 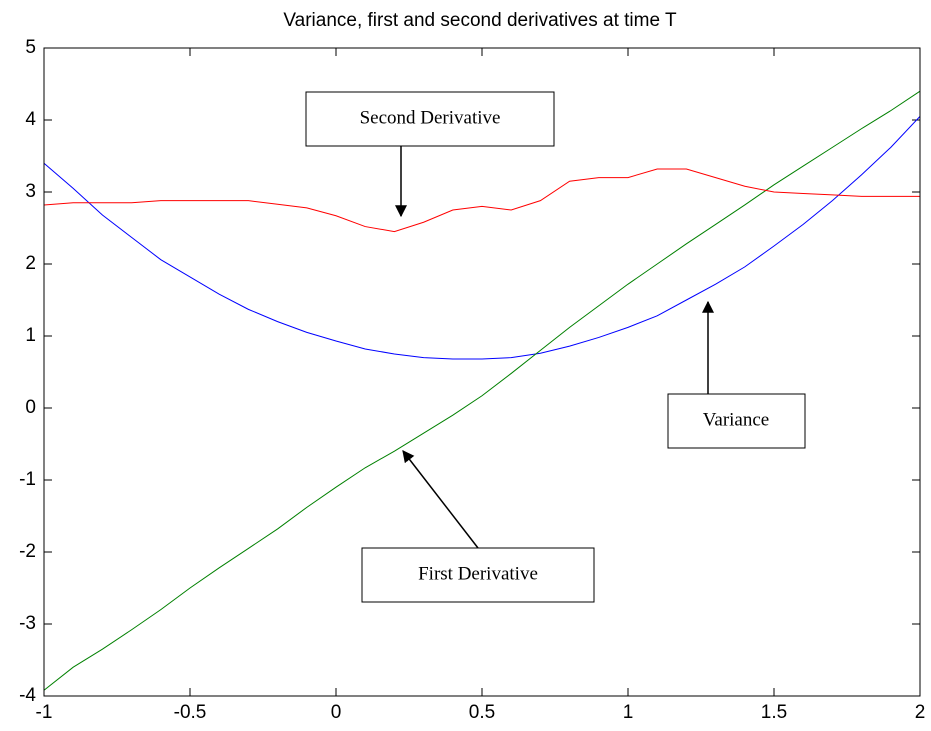 I want to click on y-tick-label: 0, so click(x=30, y=407).